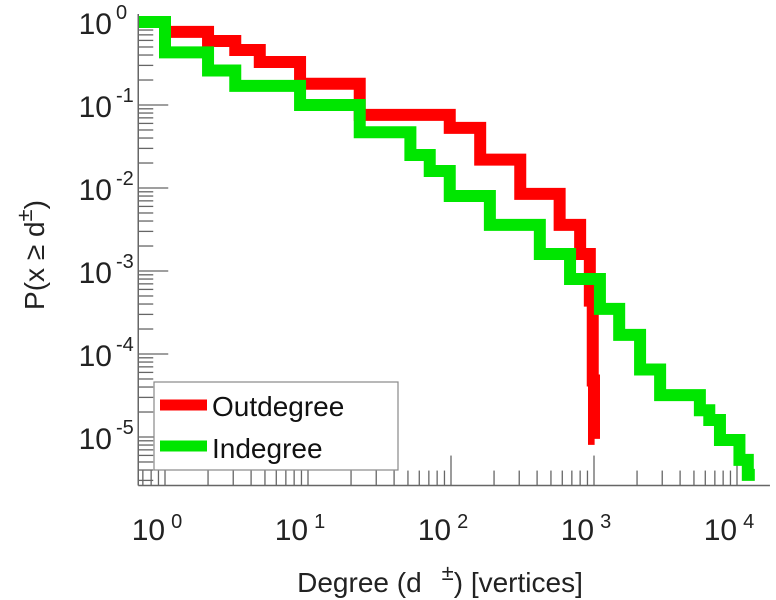 The image size is (776, 600). Describe the element at coordinates (440, 579) in the screenshot. I see `x-axis-title: Degree (d ±) [vertices]` at that location.